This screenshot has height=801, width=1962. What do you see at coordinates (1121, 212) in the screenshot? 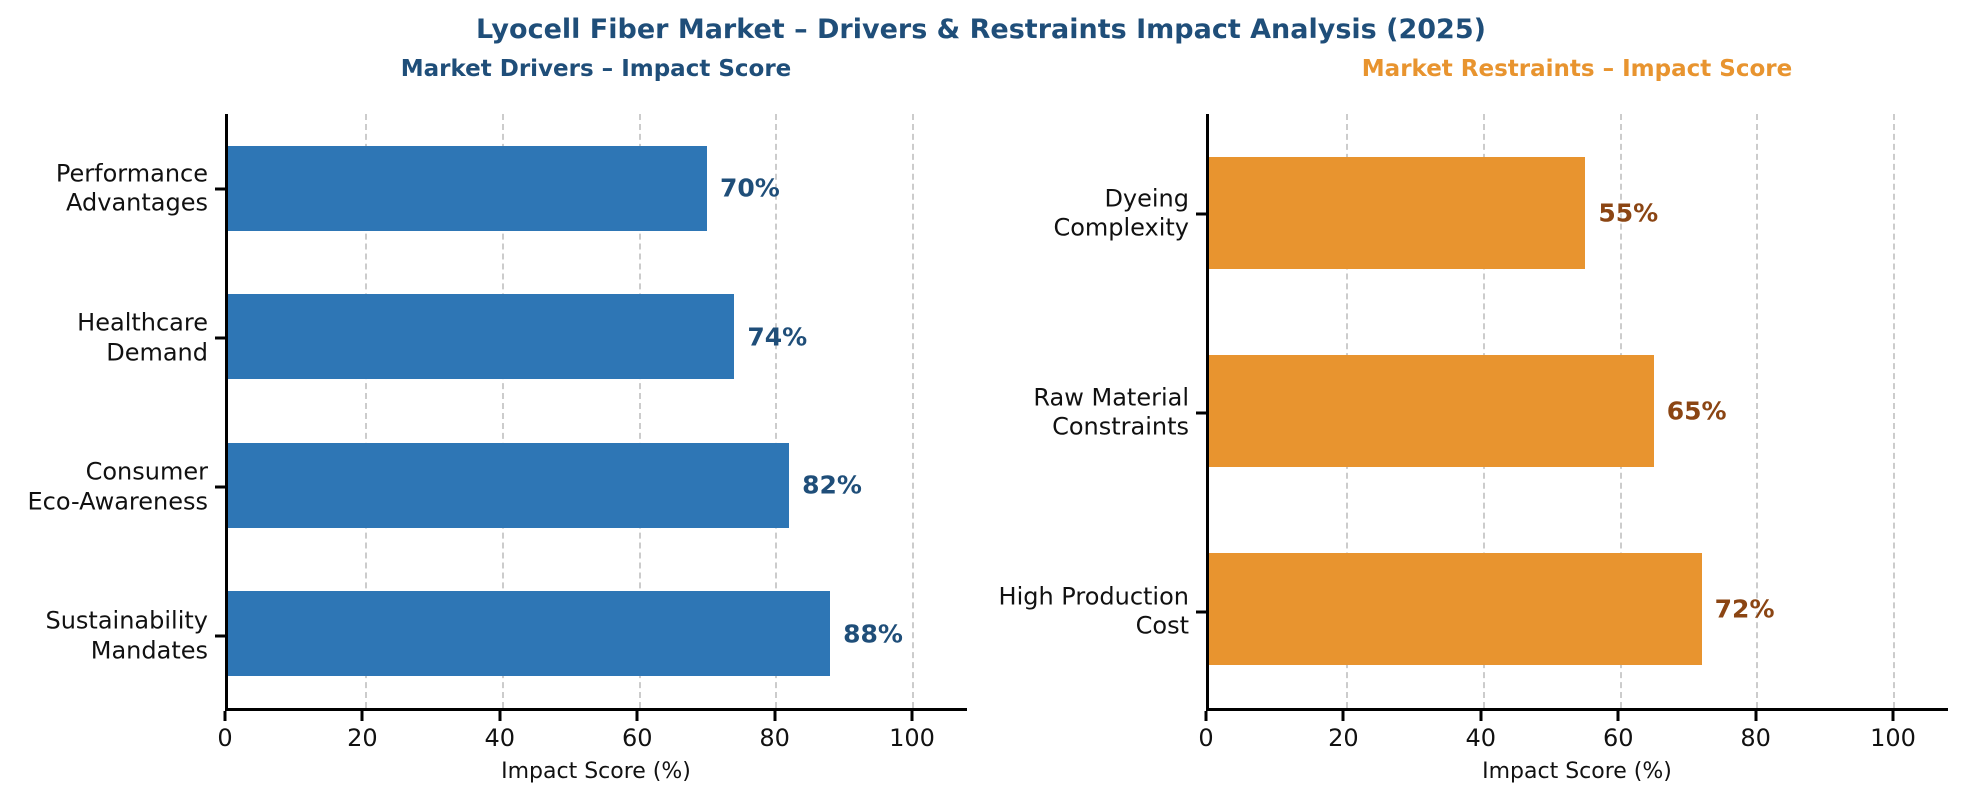
I see `category-label: Dyeing Complexity` at bounding box center [1121, 212].